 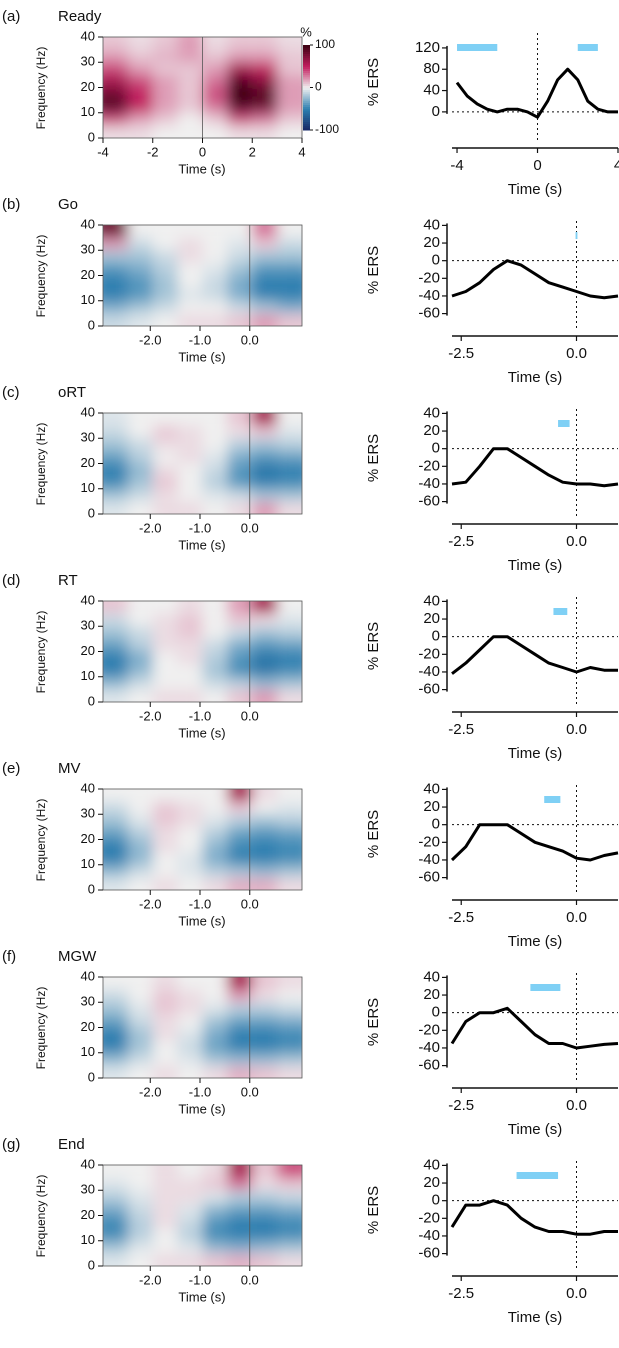 What do you see at coordinates (306, 31) in the screenshot?
I see `colorbar-label: %` at bounding box center [306, 31].